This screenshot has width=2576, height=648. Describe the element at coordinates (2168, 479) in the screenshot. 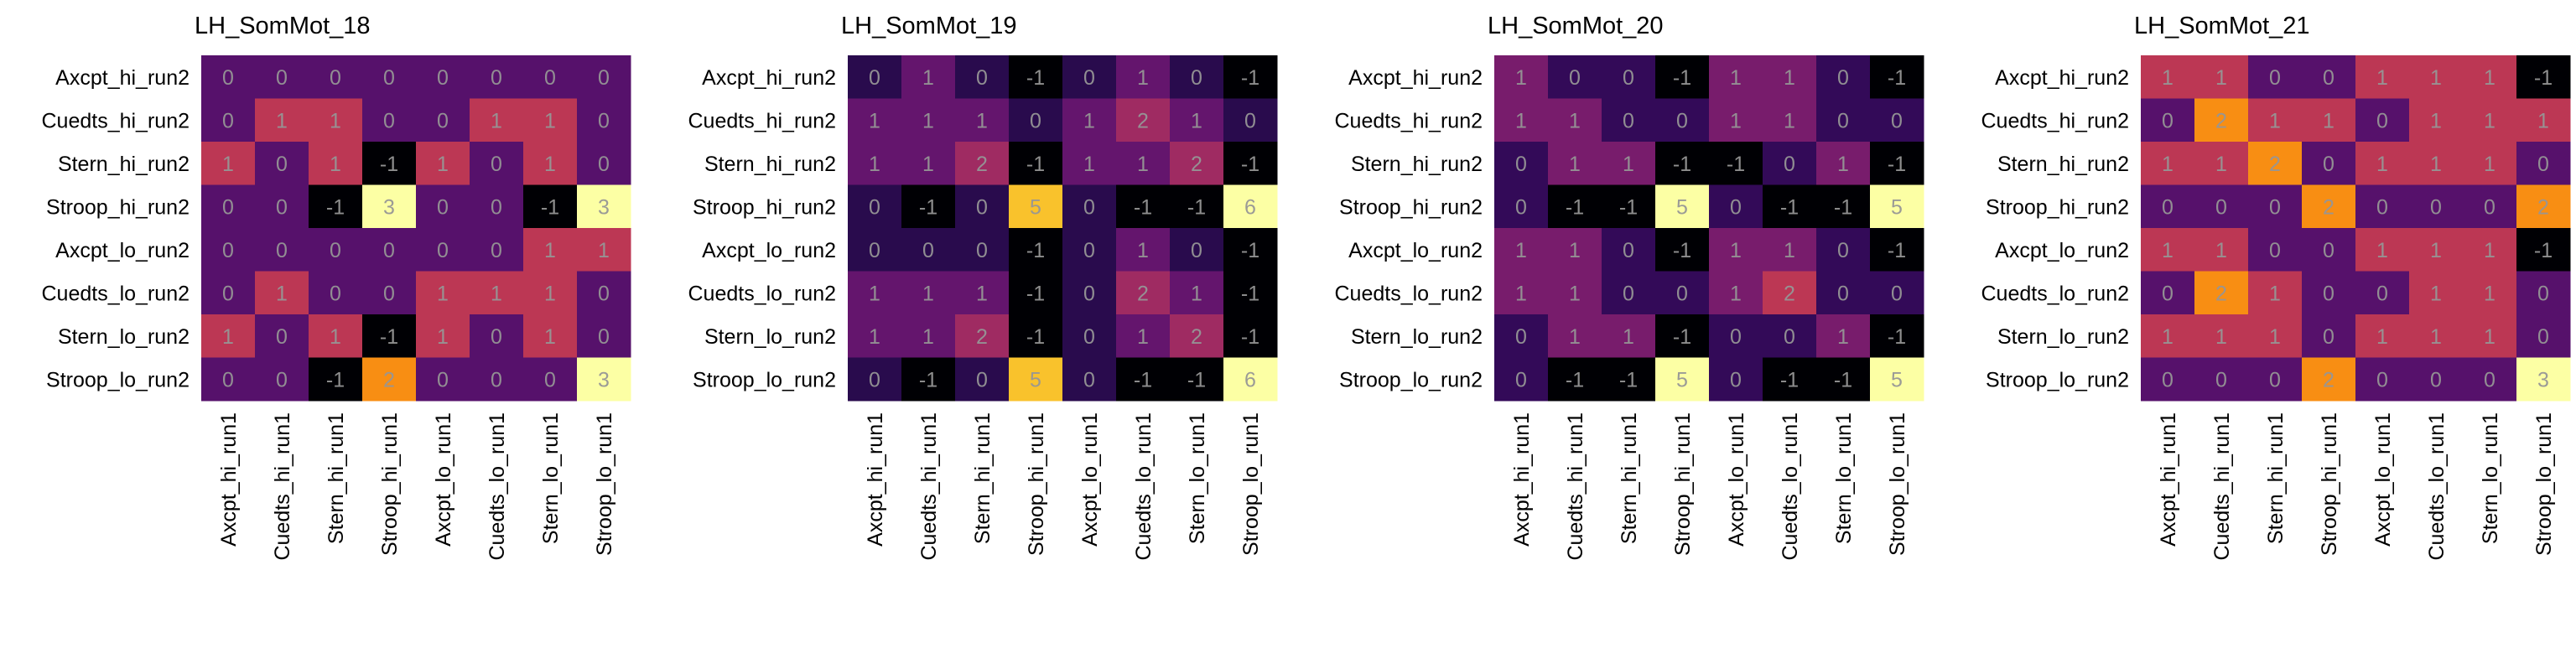

I see `column-label: Axcpt_hi_run1` at that location.